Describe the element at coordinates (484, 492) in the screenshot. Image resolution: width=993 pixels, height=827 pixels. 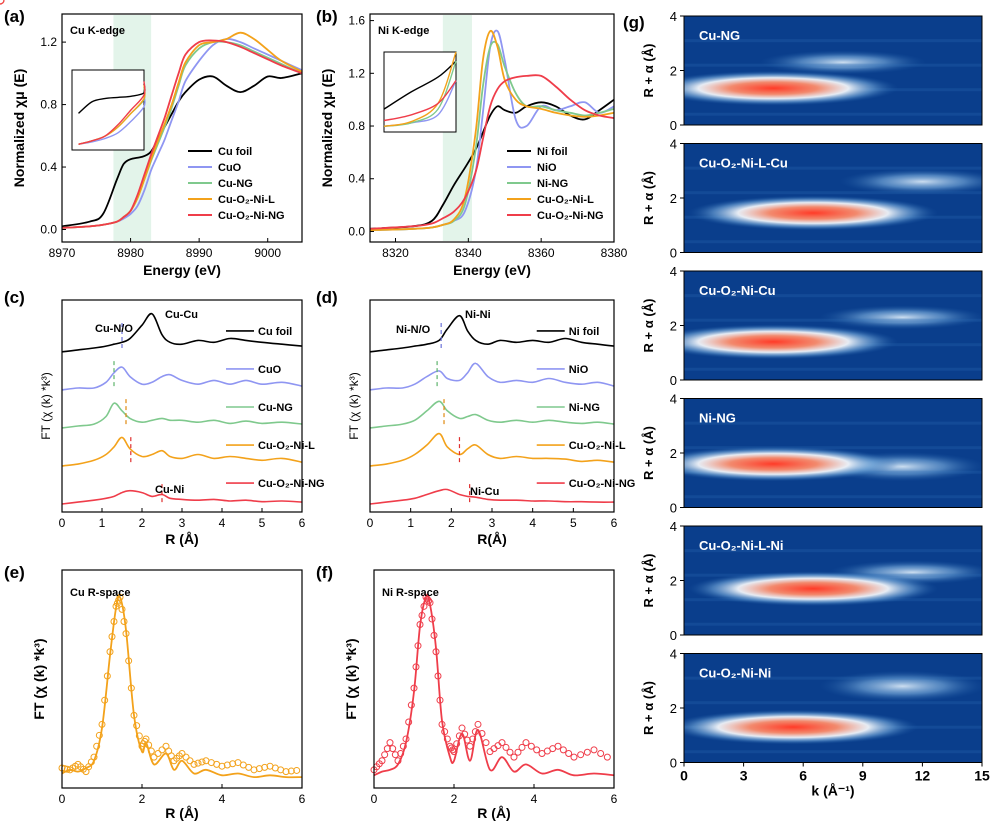
I see `peak-annotation: Ni-Cu` at that location.